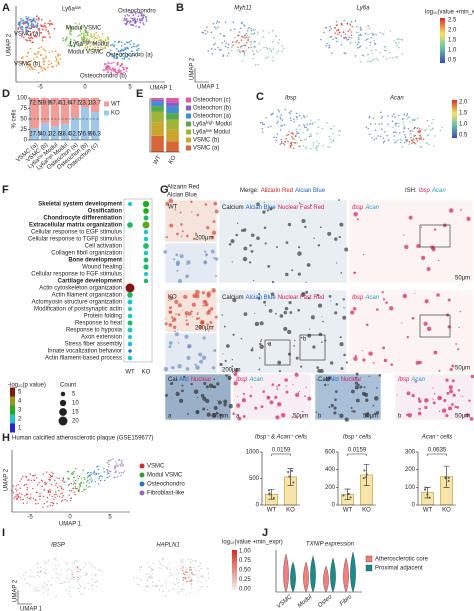 Image resolution: width=474 pixels, height=611 pixels. Describe the element at coordinates (65, 135) in the screenshot. I see `value-label: 38.4` at that location.